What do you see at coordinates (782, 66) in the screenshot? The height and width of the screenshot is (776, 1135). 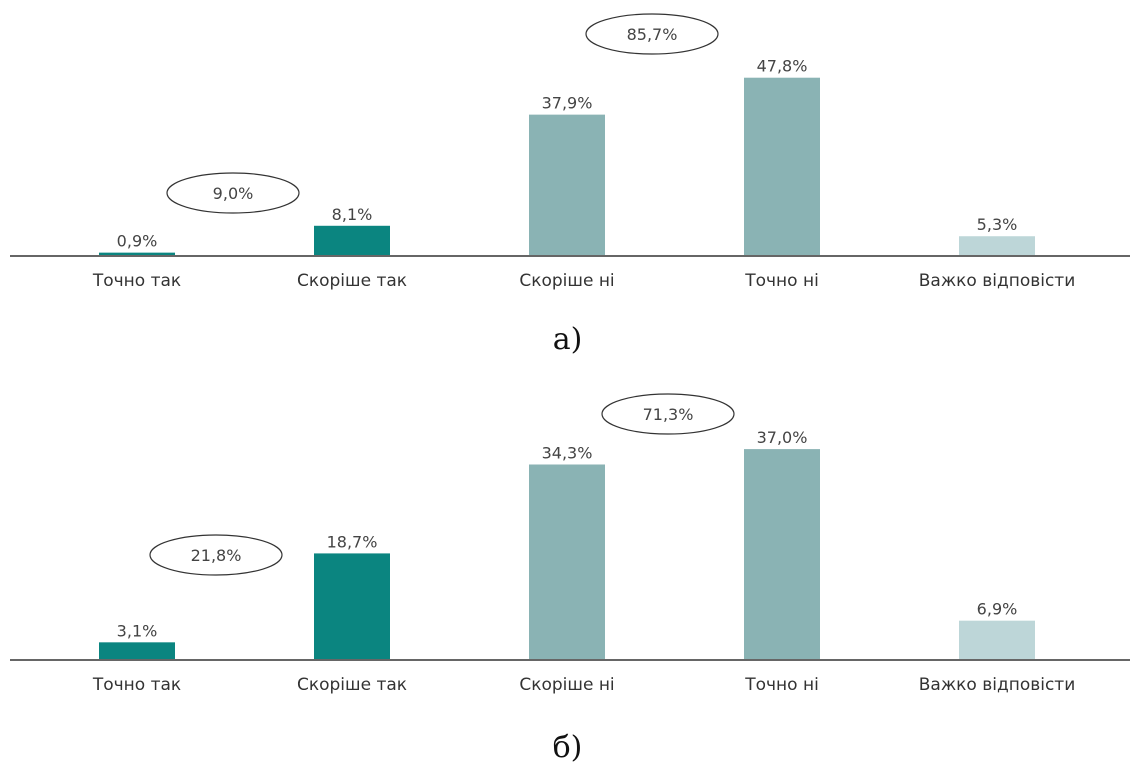 I see `chart-a-value-label-3: 47,8%` at bounding box center [782, 66].